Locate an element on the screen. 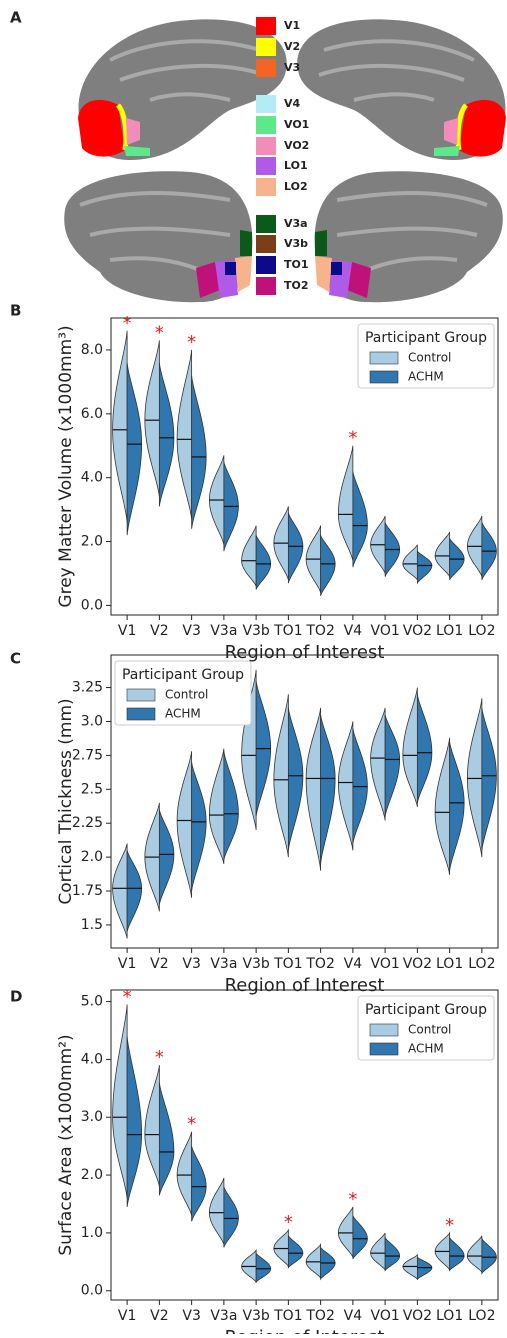  y-tick-label: 2.25 is located at coordinates (87, 823).